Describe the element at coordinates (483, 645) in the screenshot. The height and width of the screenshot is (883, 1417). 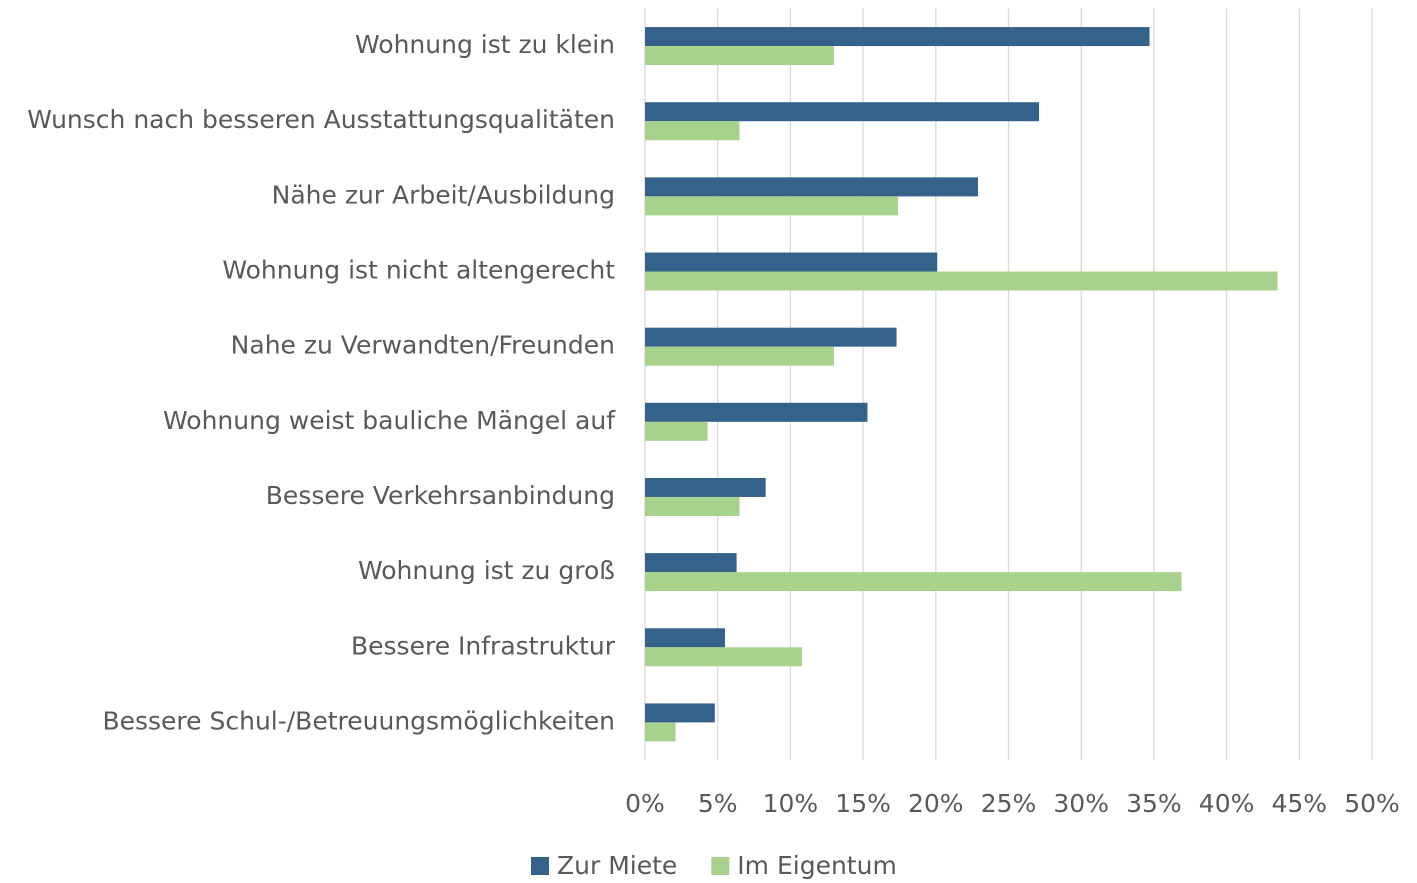
I see `y-tick-label: Bessere Infrastruktur` at that location.